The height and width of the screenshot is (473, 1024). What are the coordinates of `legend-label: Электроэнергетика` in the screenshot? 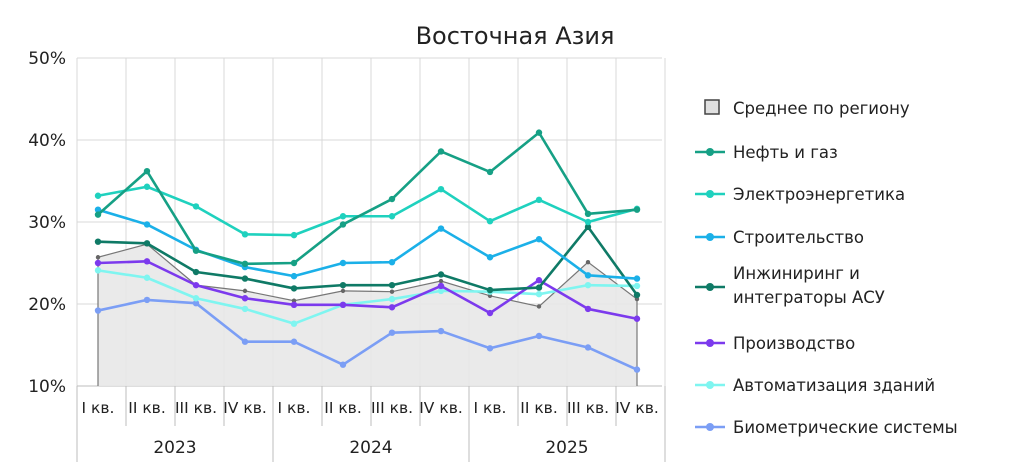 It's located at (819, 194).